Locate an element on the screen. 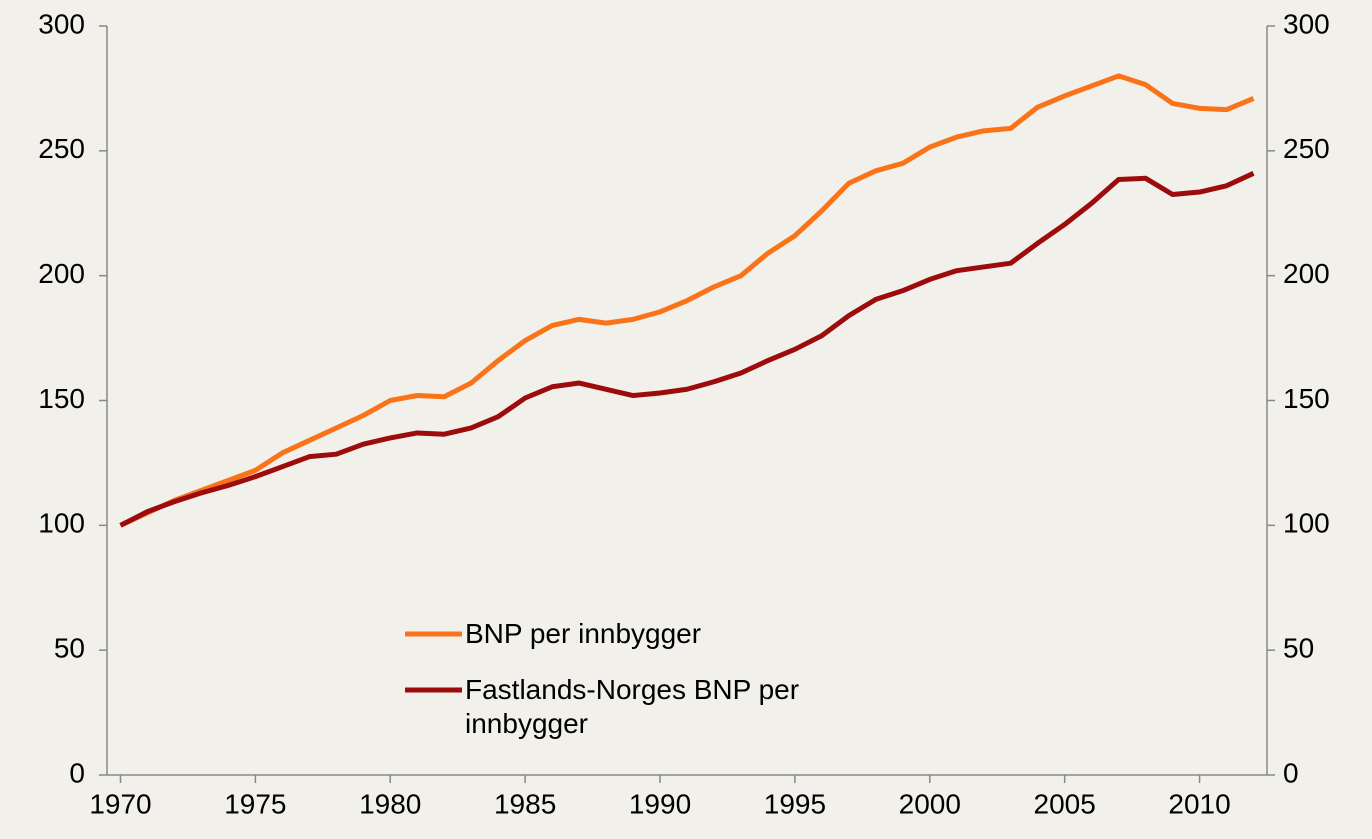 Image resolution: width=1372 pixels, height=839 pixels. x-tick-label: 1990 is located at coordinates (660, 803).